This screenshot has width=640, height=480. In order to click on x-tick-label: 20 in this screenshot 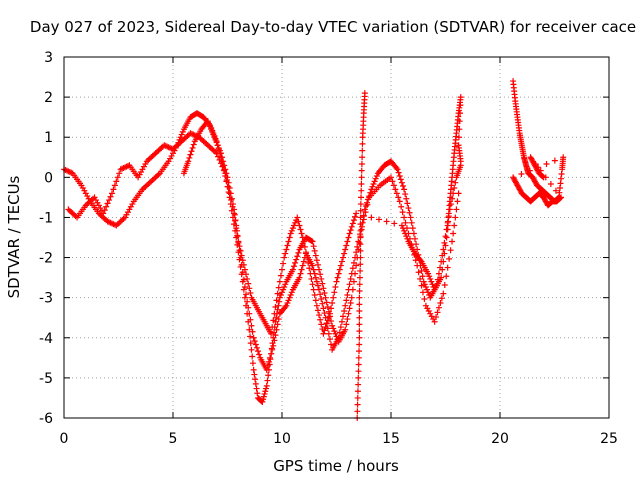, I will do `click(500, 439)`.